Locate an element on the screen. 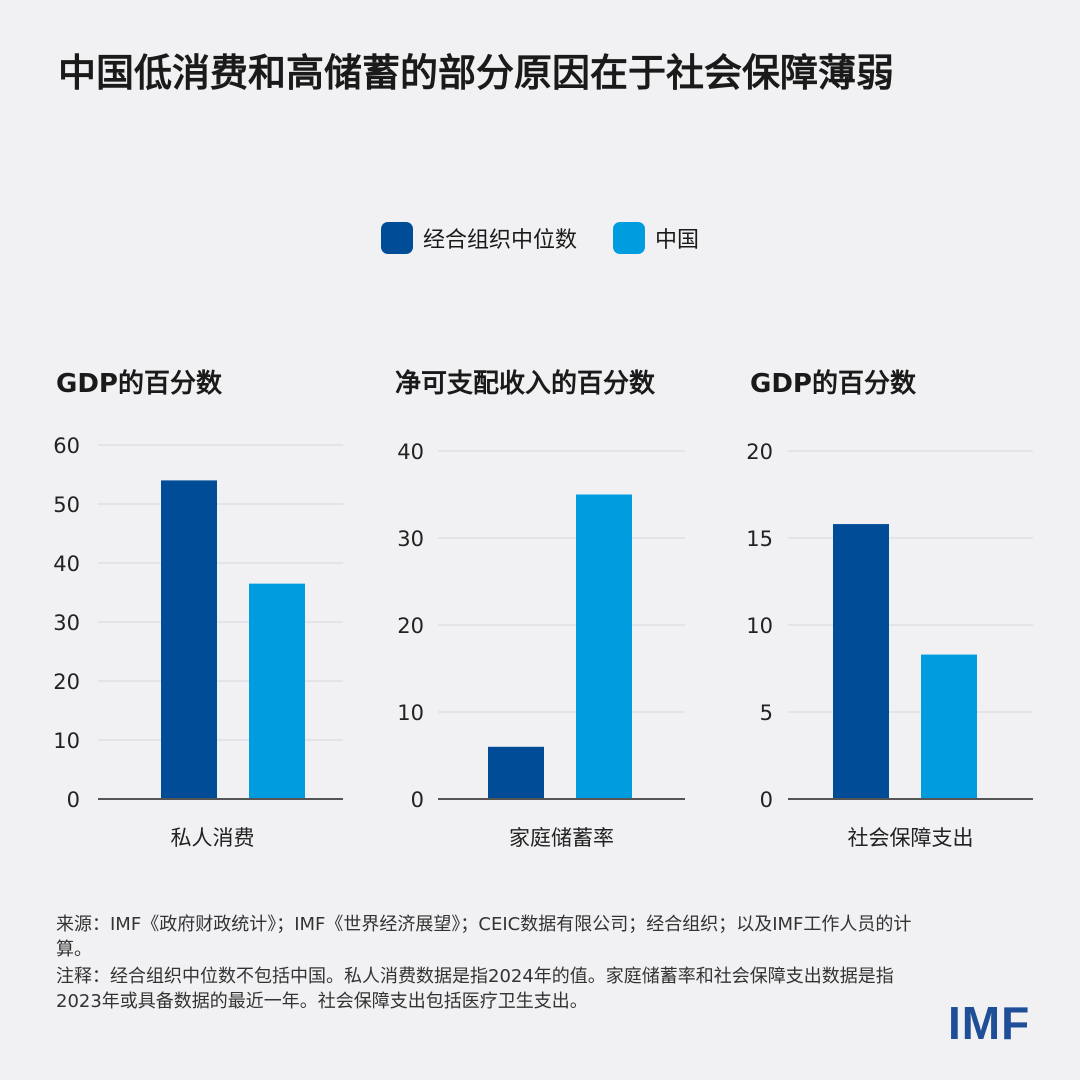 The width and height of the screenshot is (1080, 1080). legend-item-oecd: 经合组织中位数 is located at coordinates (478, 238).